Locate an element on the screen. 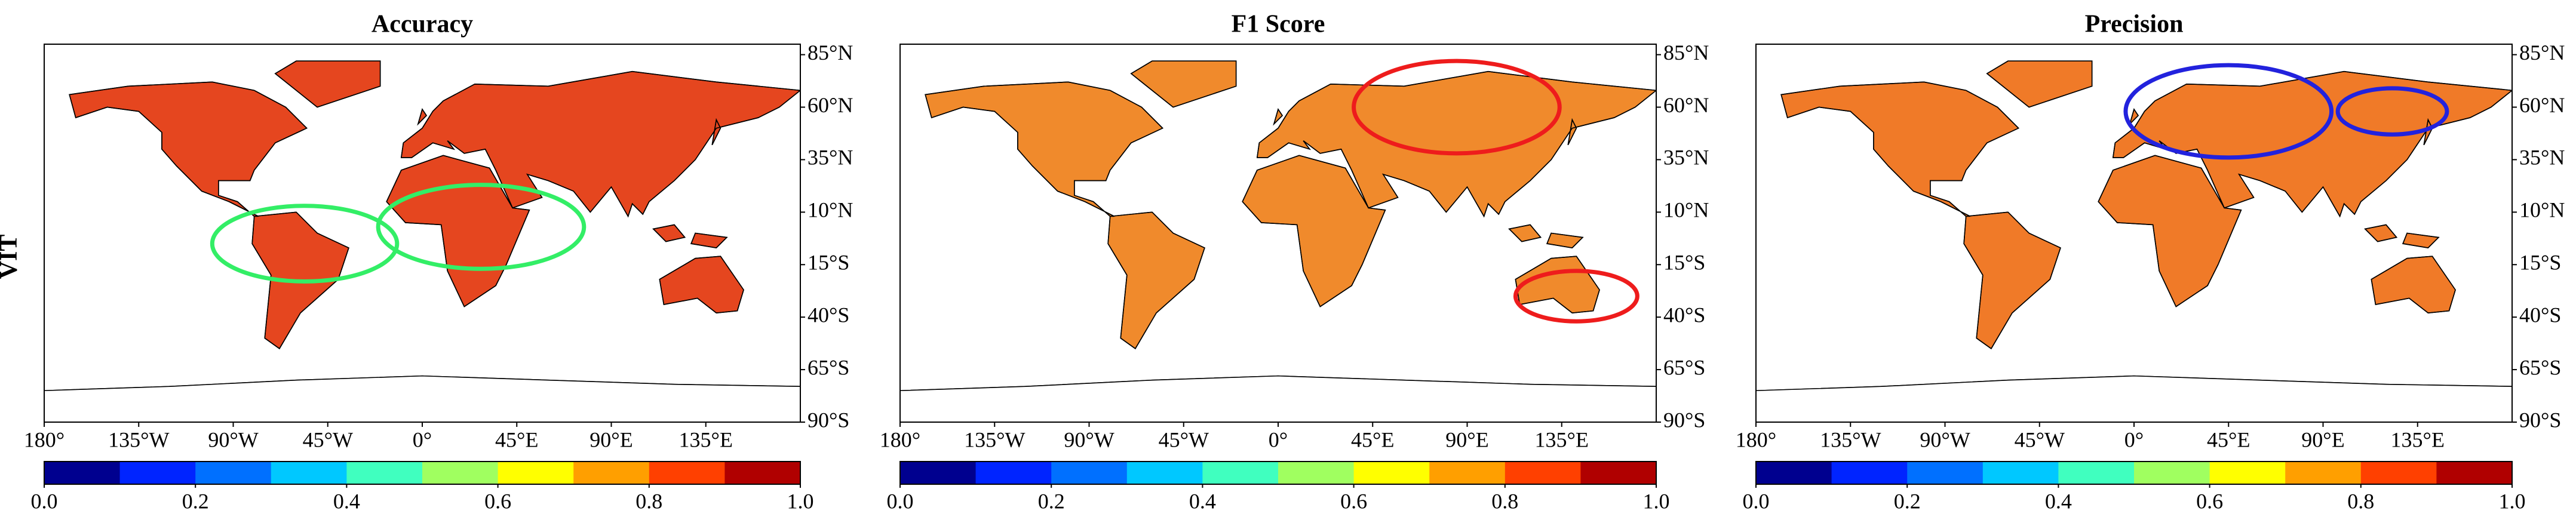  row-label: VIT is located at coordinates (11, 257).